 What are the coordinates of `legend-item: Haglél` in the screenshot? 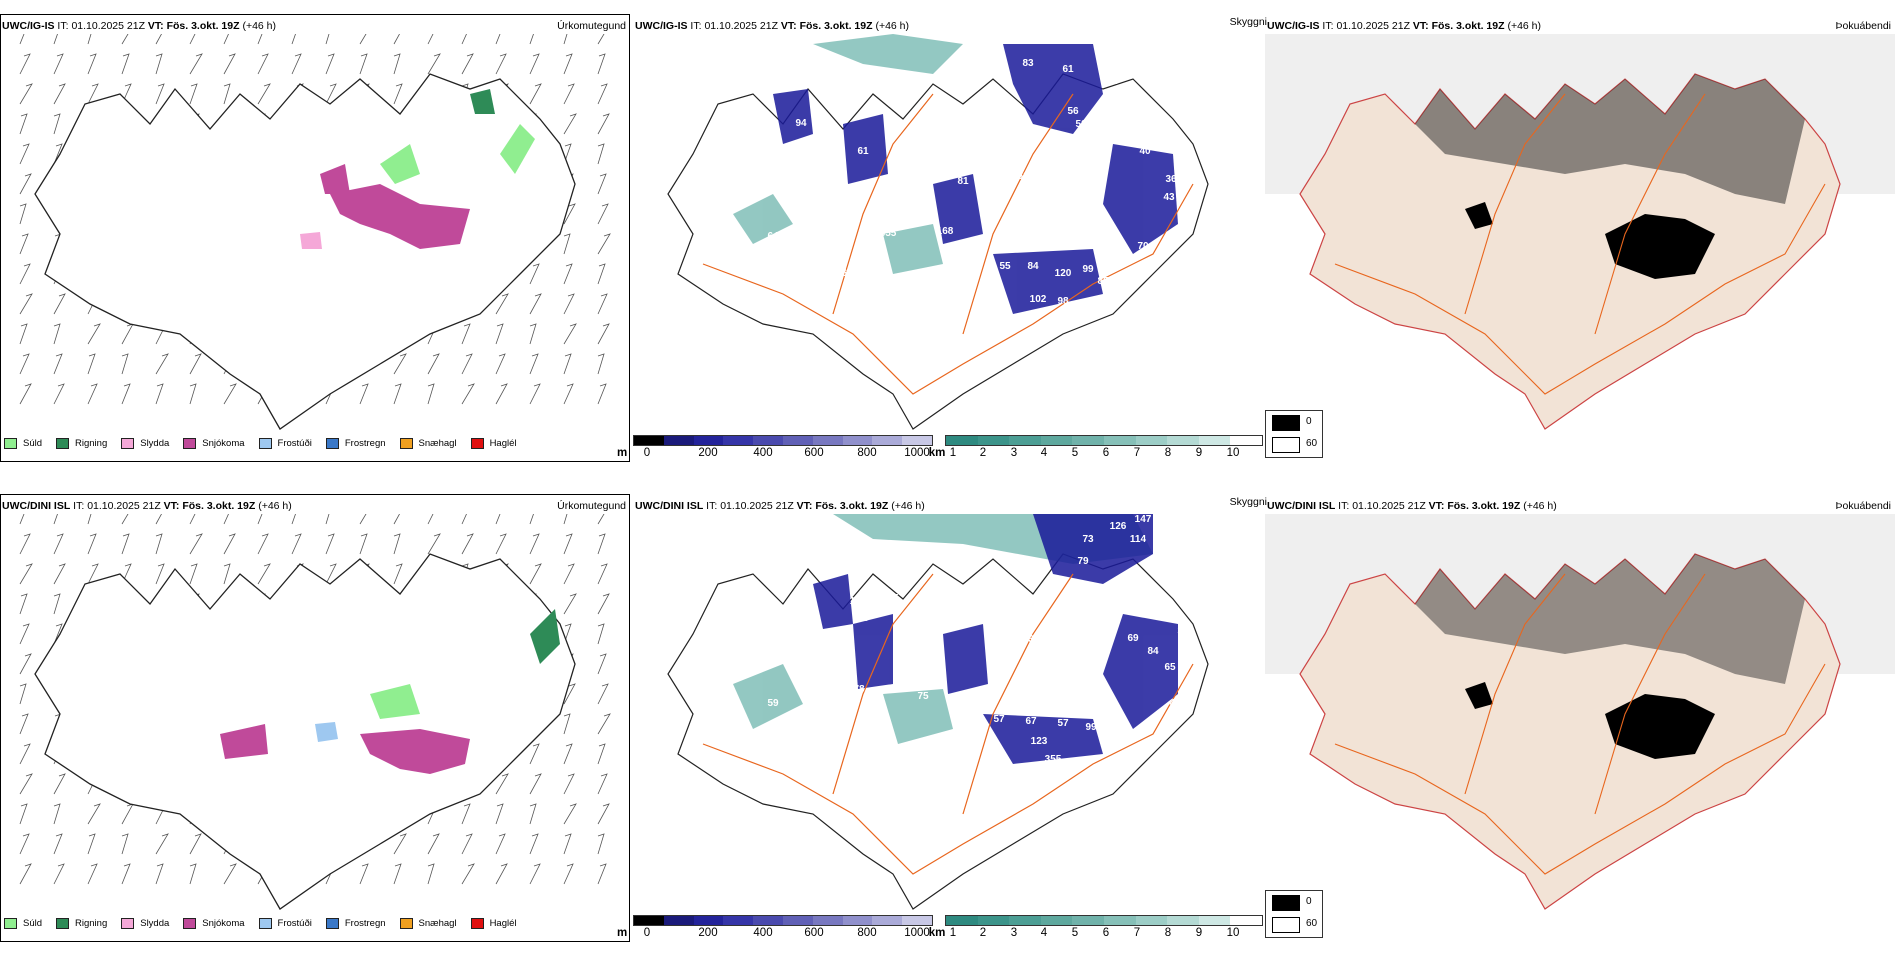 It's located at (493, 923).